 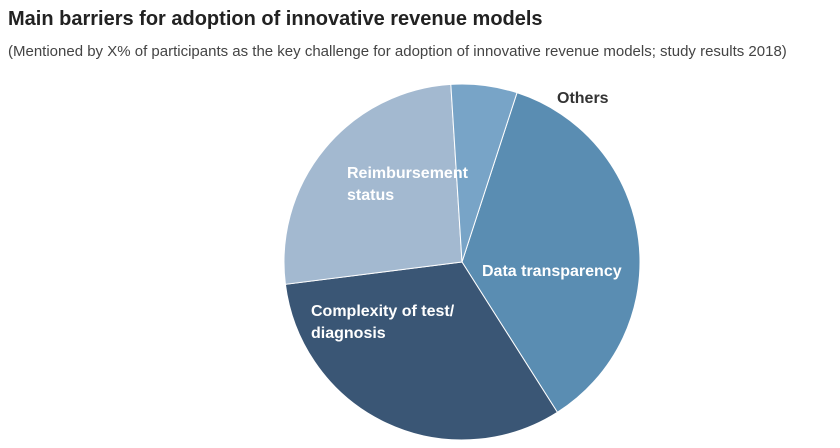 I want to click on slice-label-line: status, so click(x=370, y=195).